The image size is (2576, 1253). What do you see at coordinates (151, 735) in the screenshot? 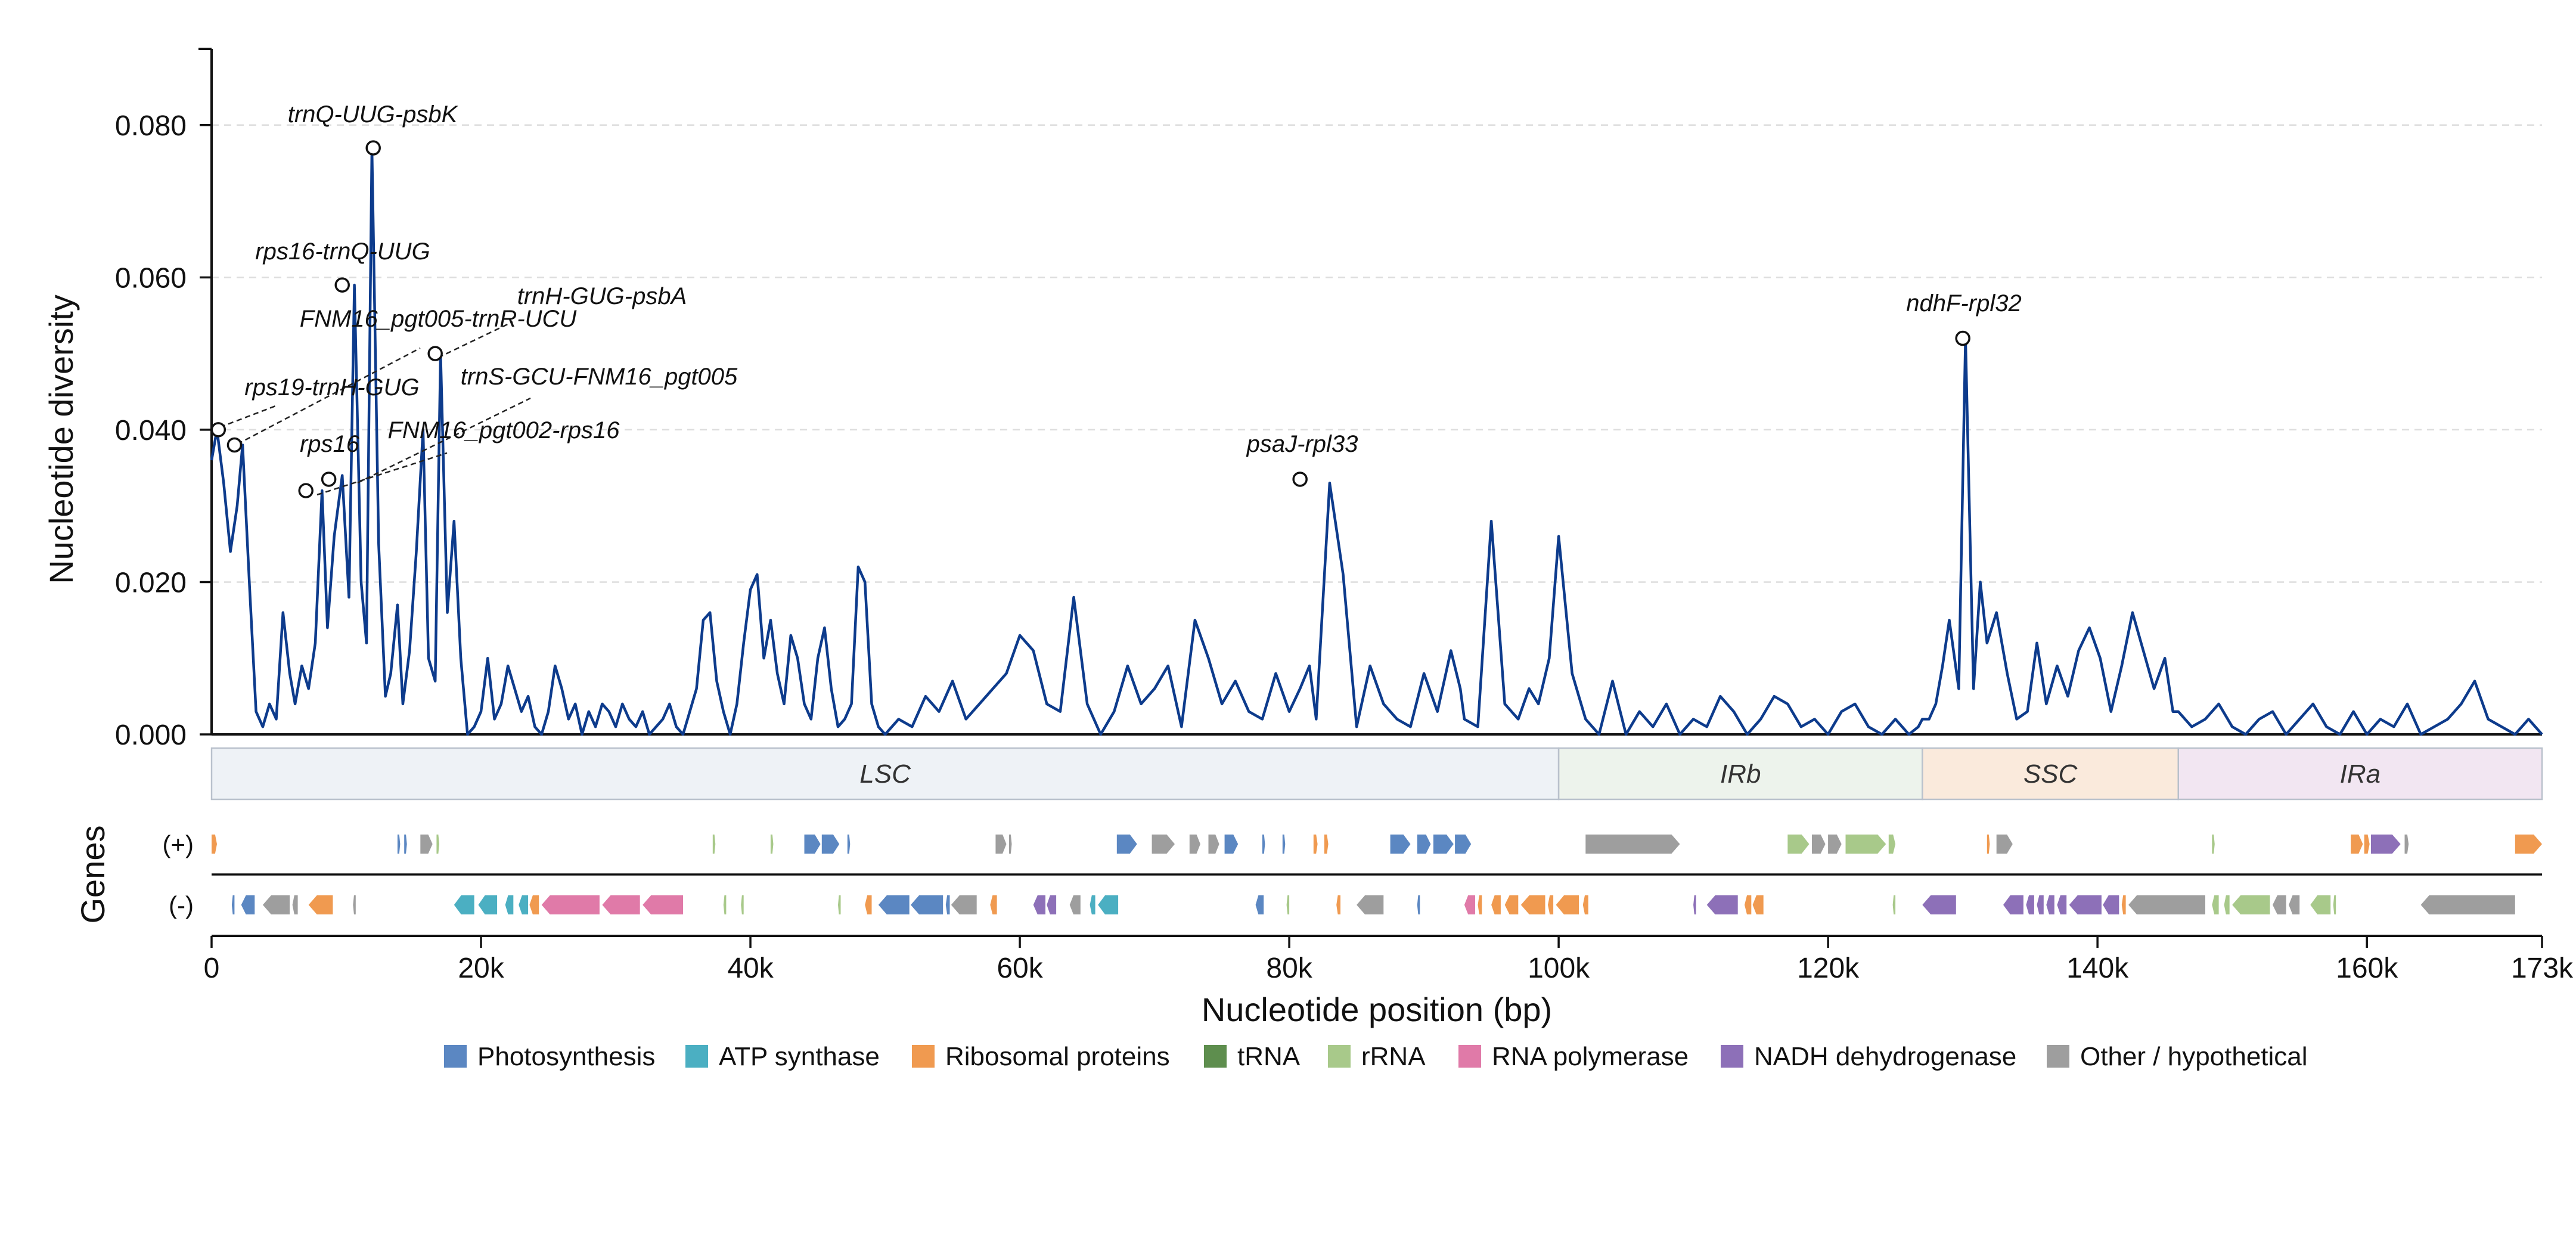
I see `y-tick-label: 0.000` at bounding box center [151, 735].